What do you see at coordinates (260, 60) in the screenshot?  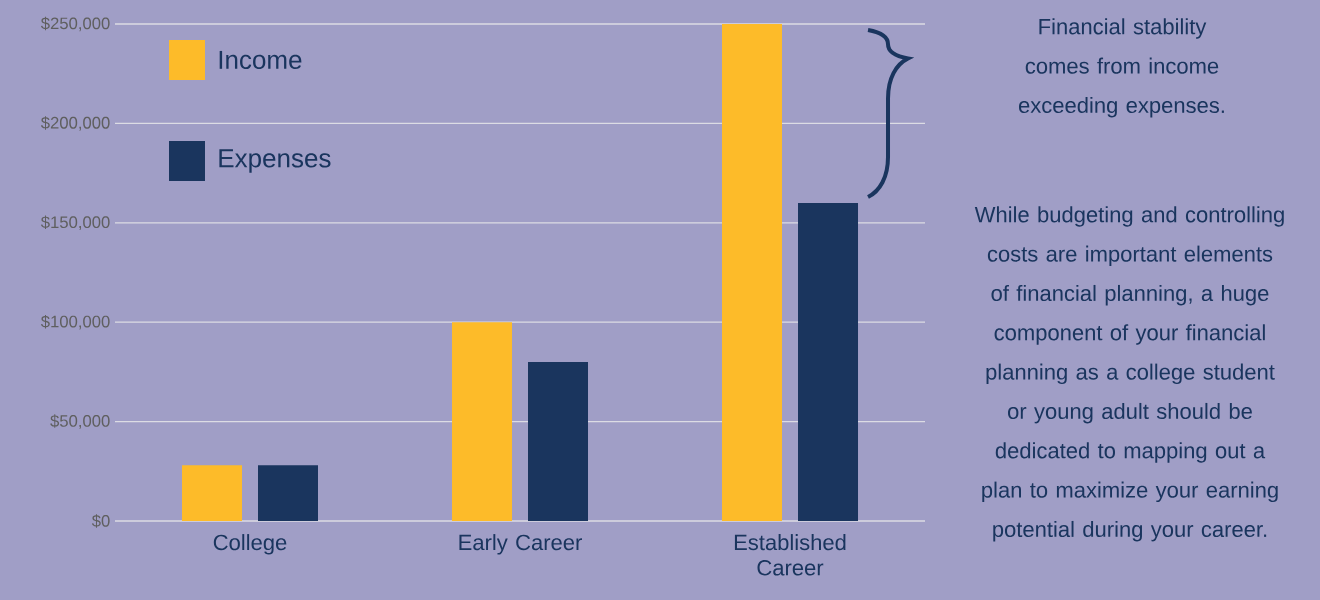 I see `legend-label: Income` at bounding box center [260, 60].